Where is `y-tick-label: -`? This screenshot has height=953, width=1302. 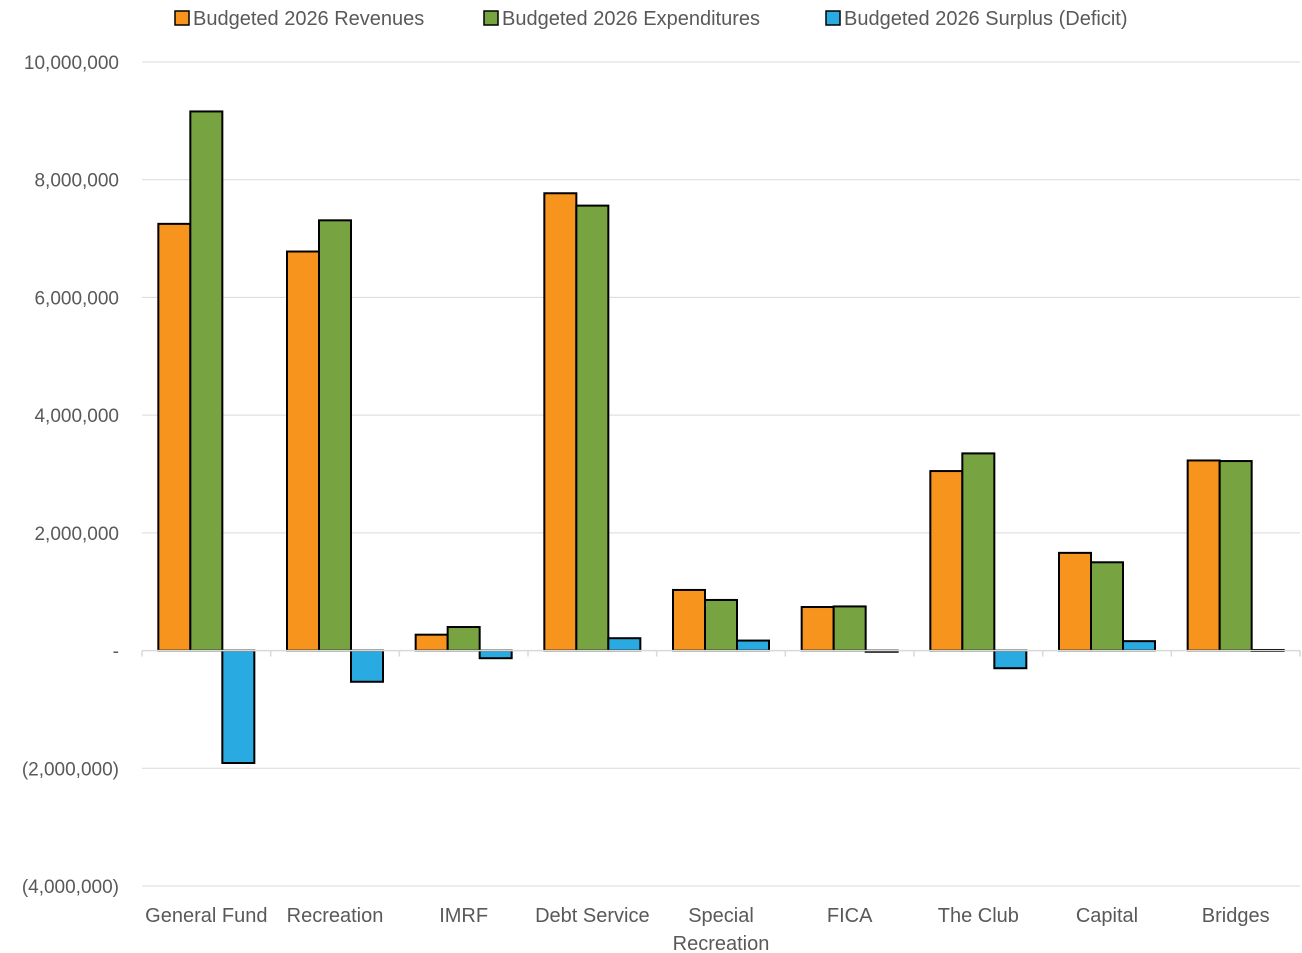 y-tick-label: - is located at coordinates (116, 652).